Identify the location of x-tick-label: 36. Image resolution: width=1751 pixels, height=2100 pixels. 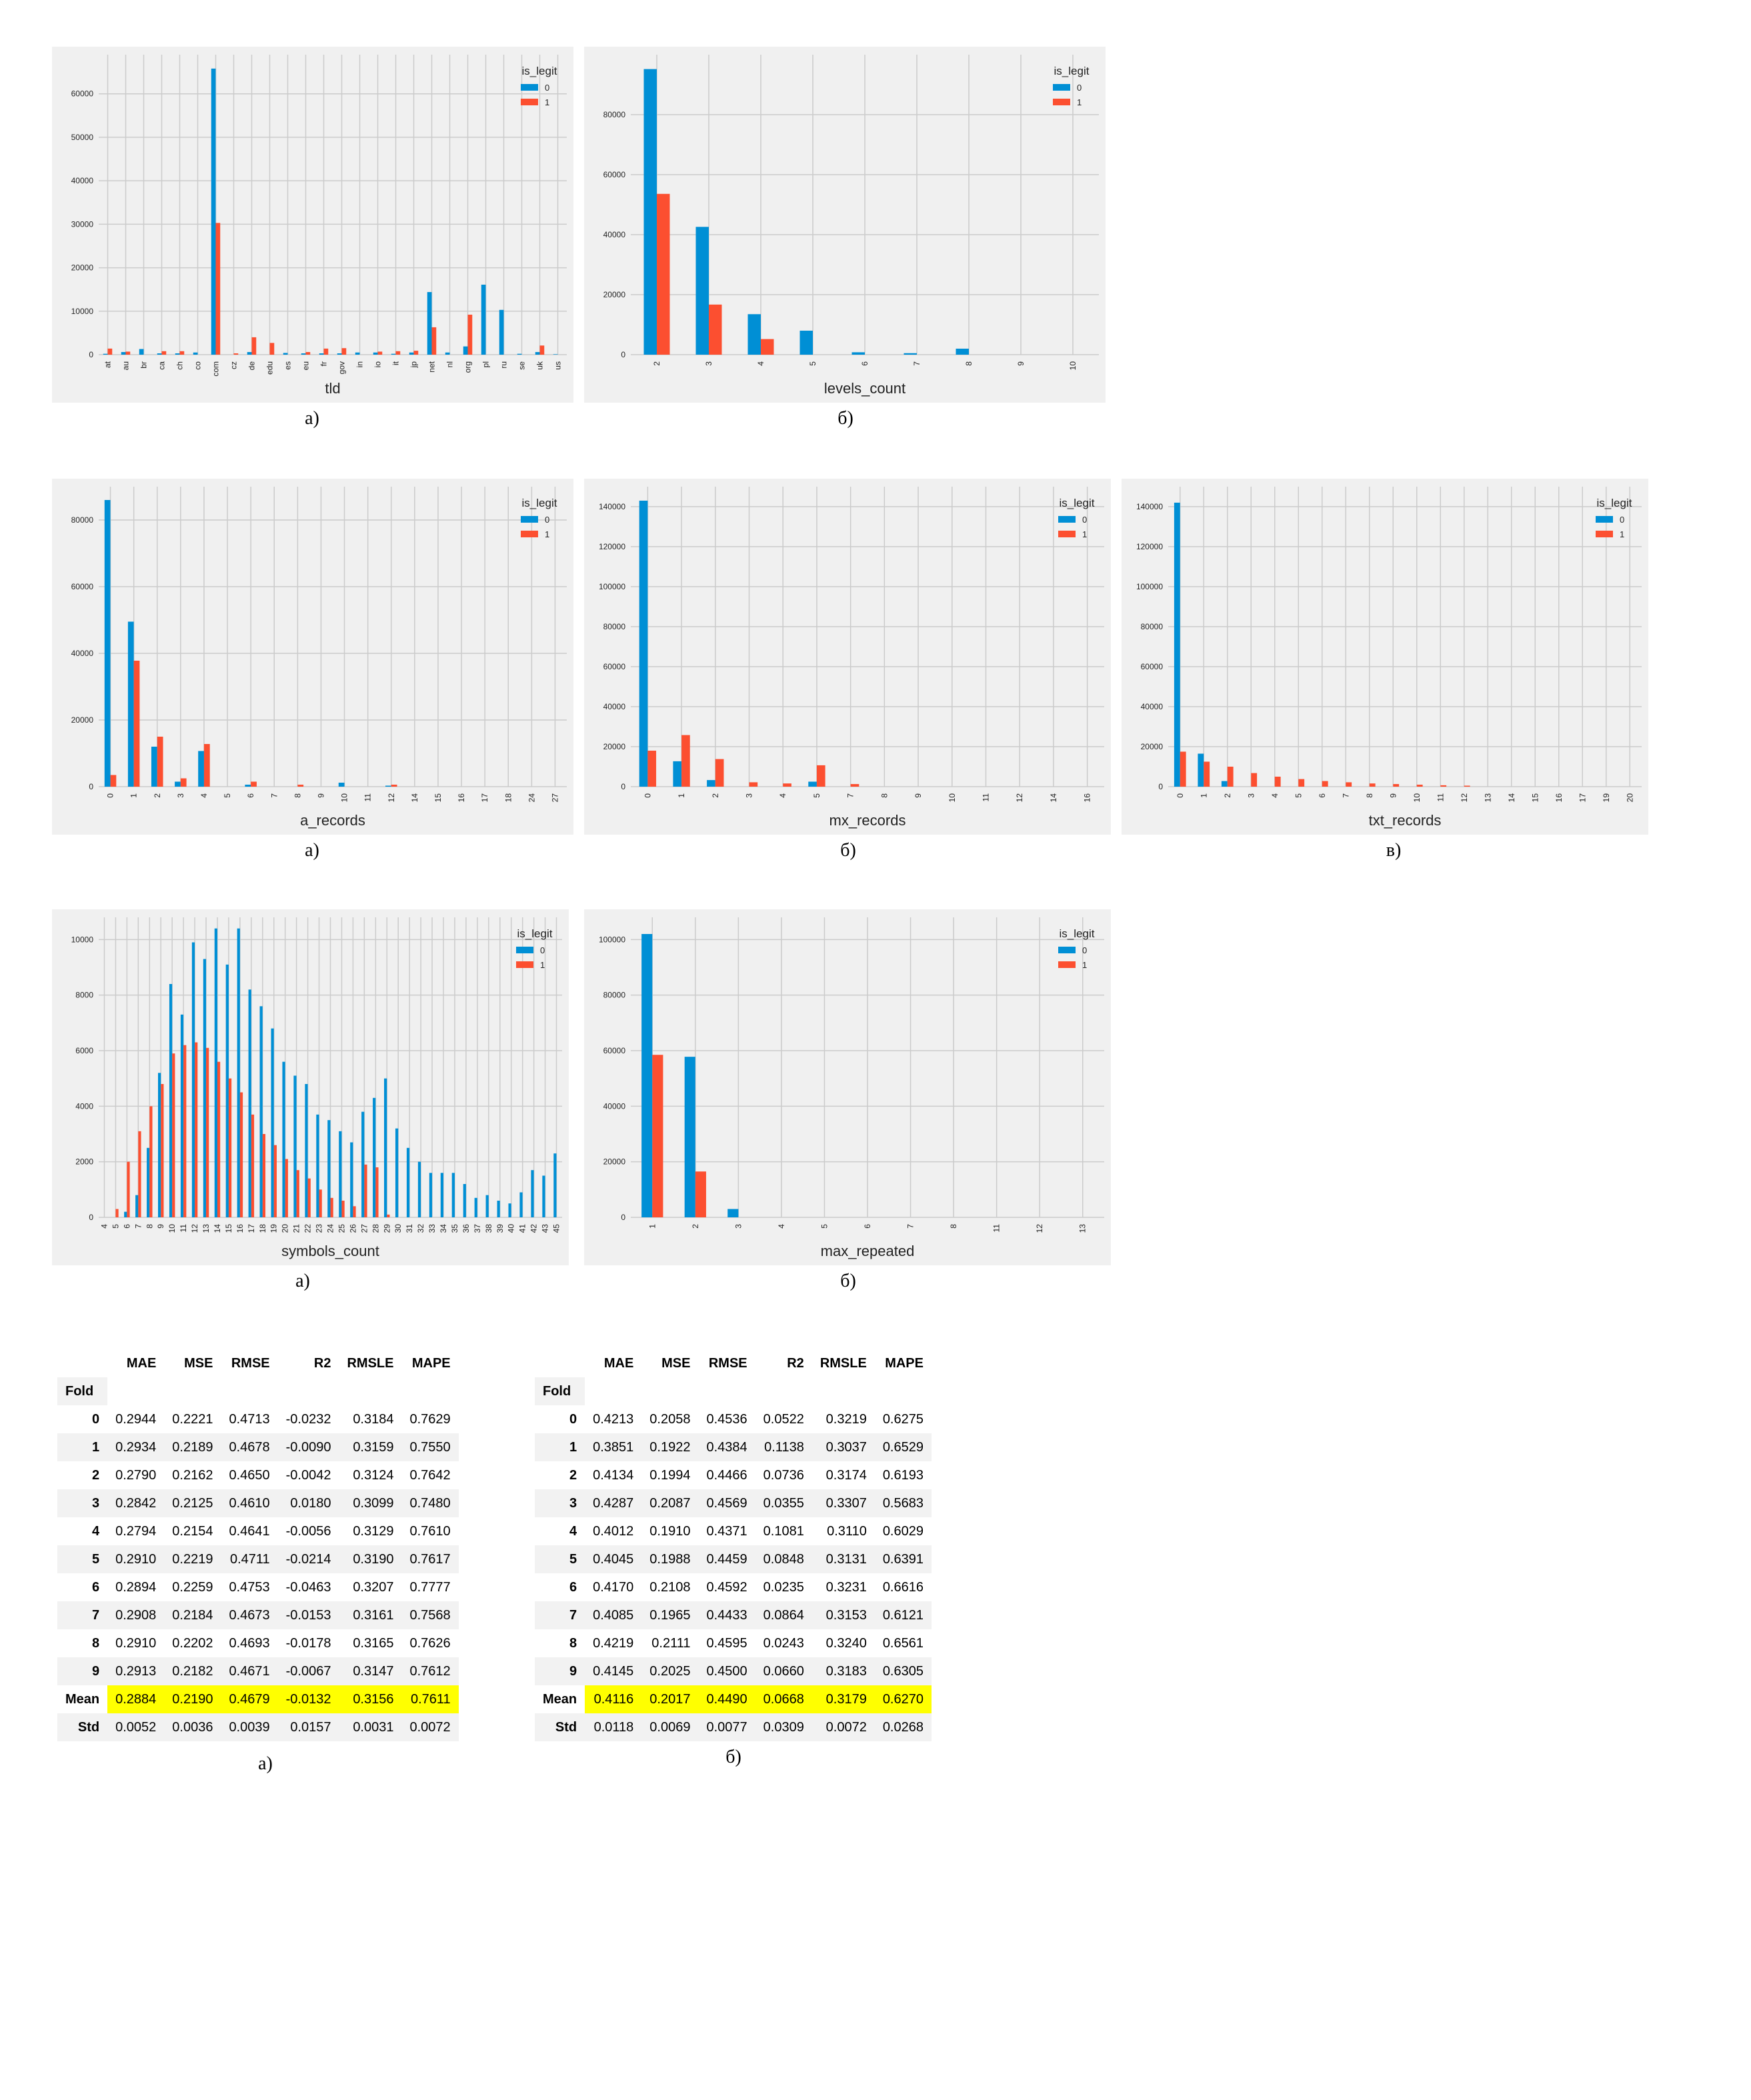
(466, 1228).